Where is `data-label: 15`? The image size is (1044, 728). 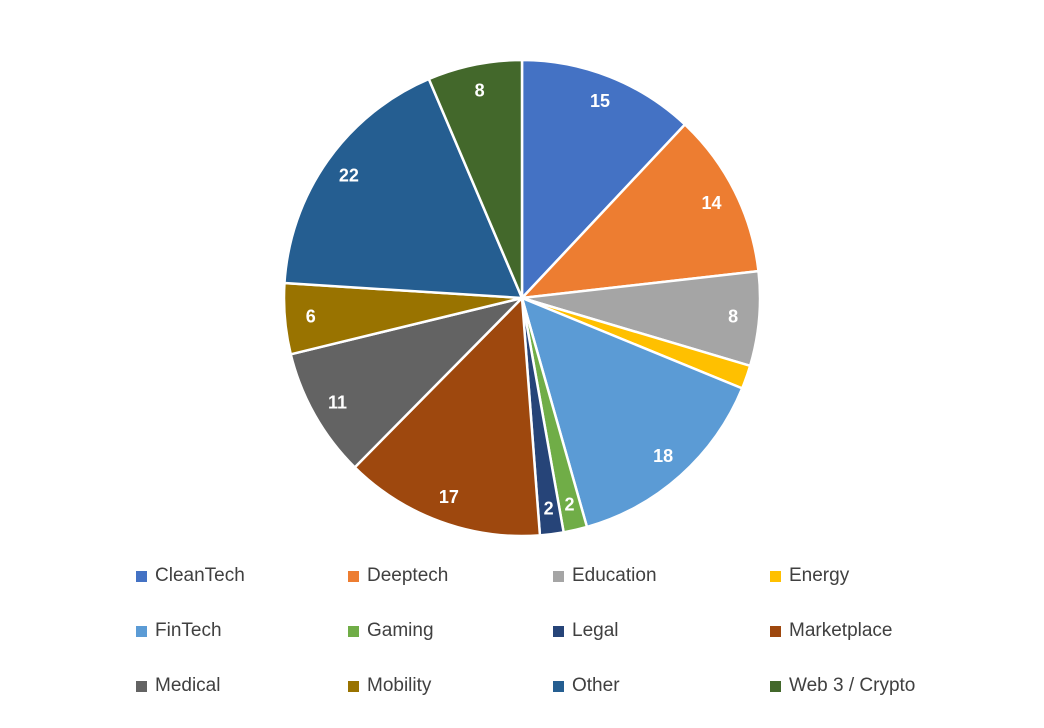 data-label: 15 is located at coordinates (600, 101).